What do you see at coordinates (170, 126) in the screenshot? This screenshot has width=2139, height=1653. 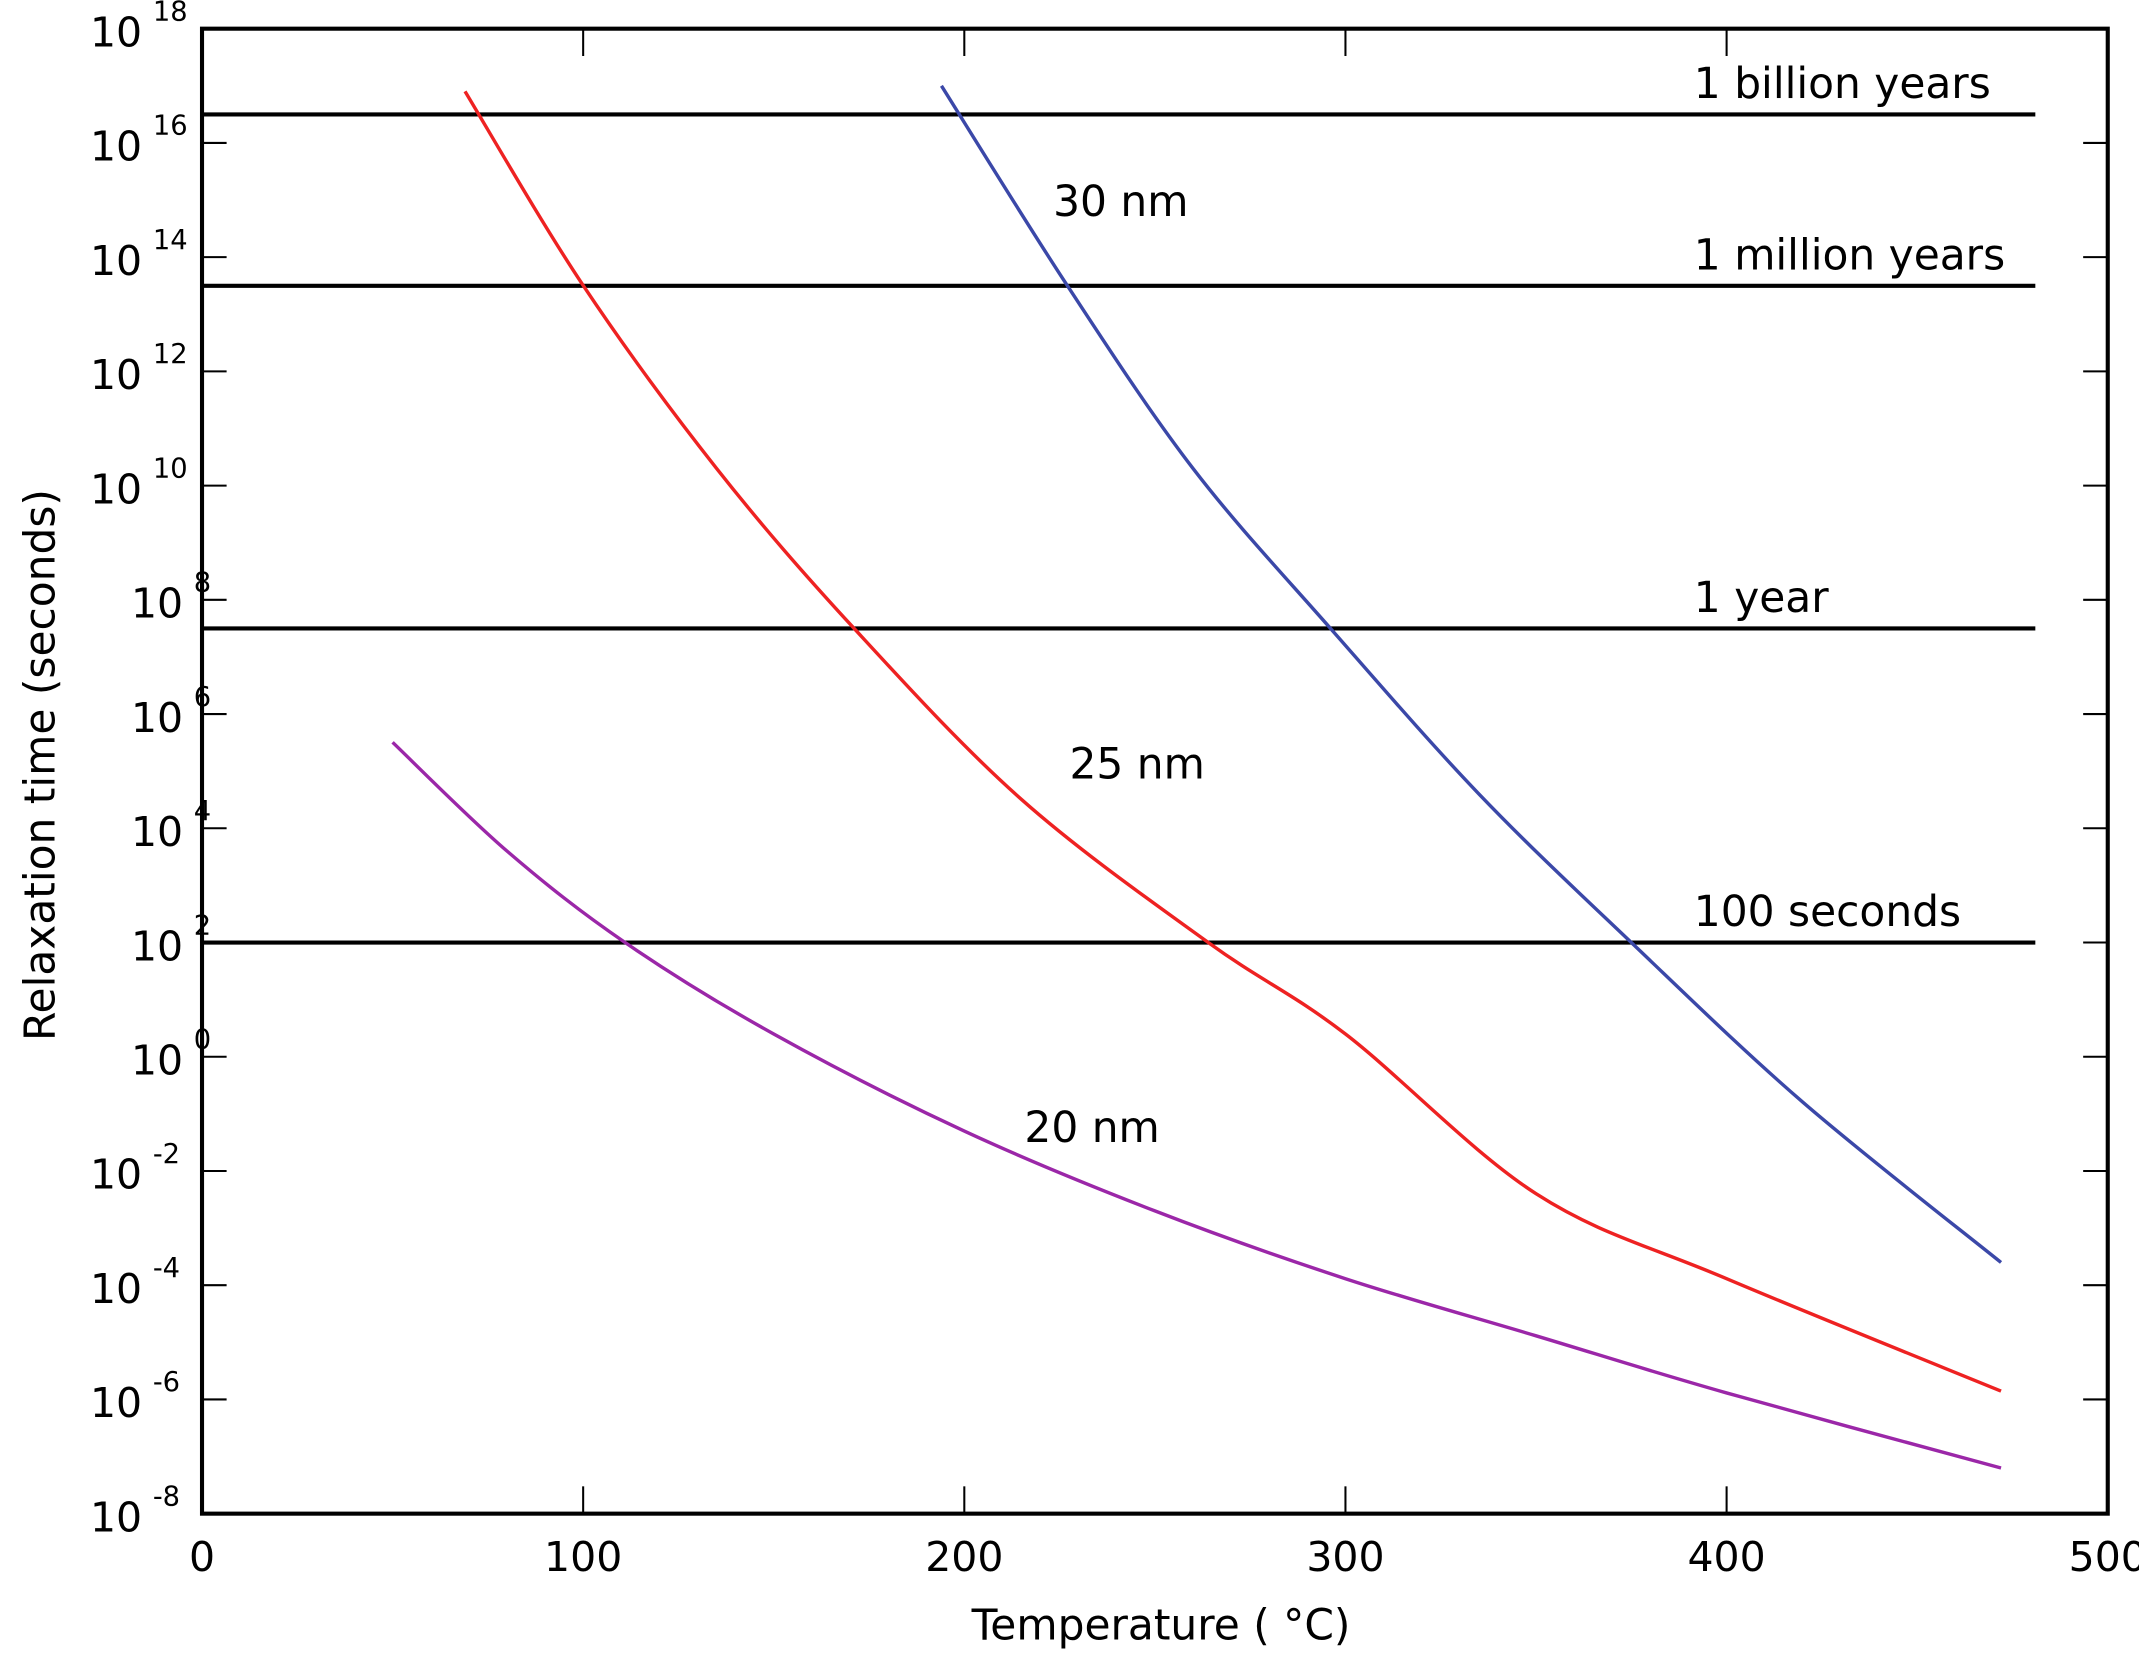 I see `y-tick-exponent: 16` at bounding box center [170, 126].